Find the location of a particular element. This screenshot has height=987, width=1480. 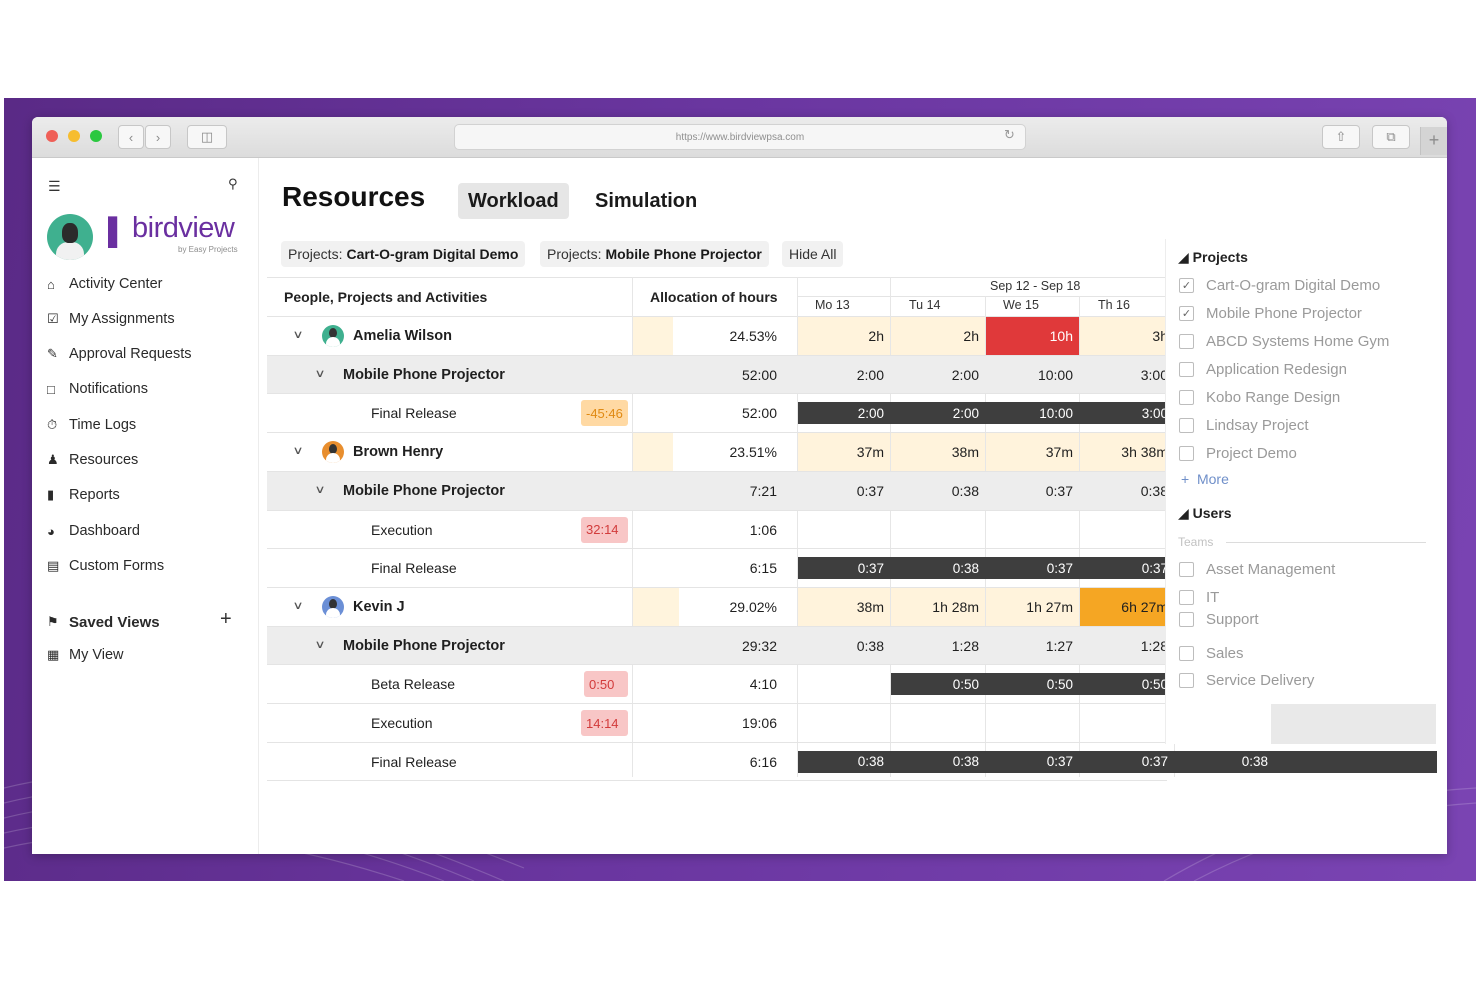

project-filter-item: Lindsay Project is located at coordinates (1244, 425).